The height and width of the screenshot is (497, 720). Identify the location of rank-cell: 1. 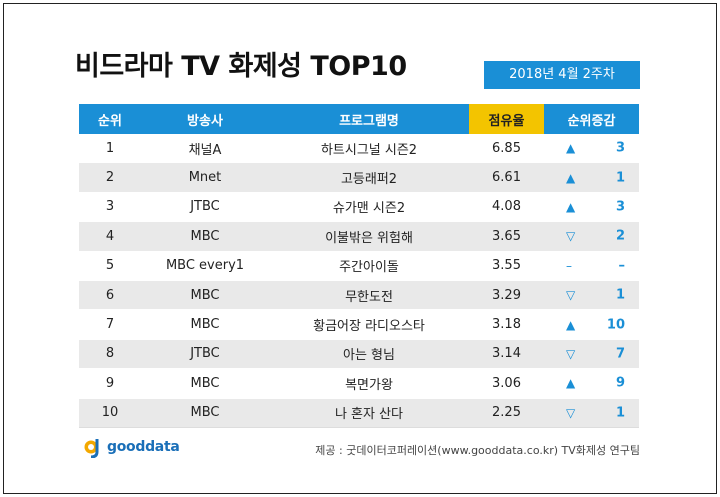
(110, 149).